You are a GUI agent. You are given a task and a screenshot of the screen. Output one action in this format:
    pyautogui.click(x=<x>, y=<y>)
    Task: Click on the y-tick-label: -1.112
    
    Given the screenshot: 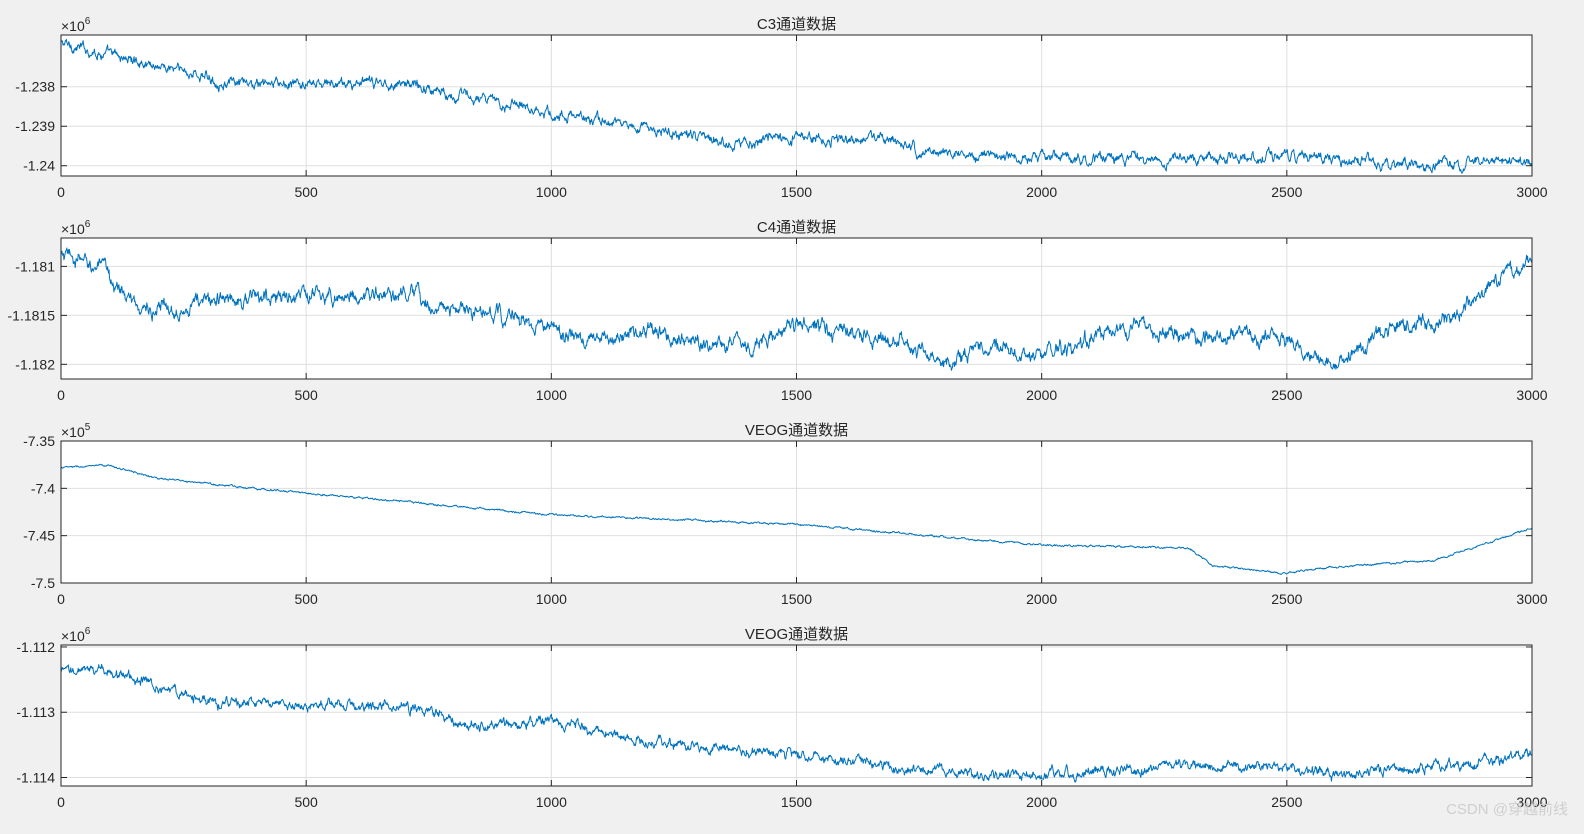 What is the action you would take?
    pyautogui.click(x=35, y=647)
    